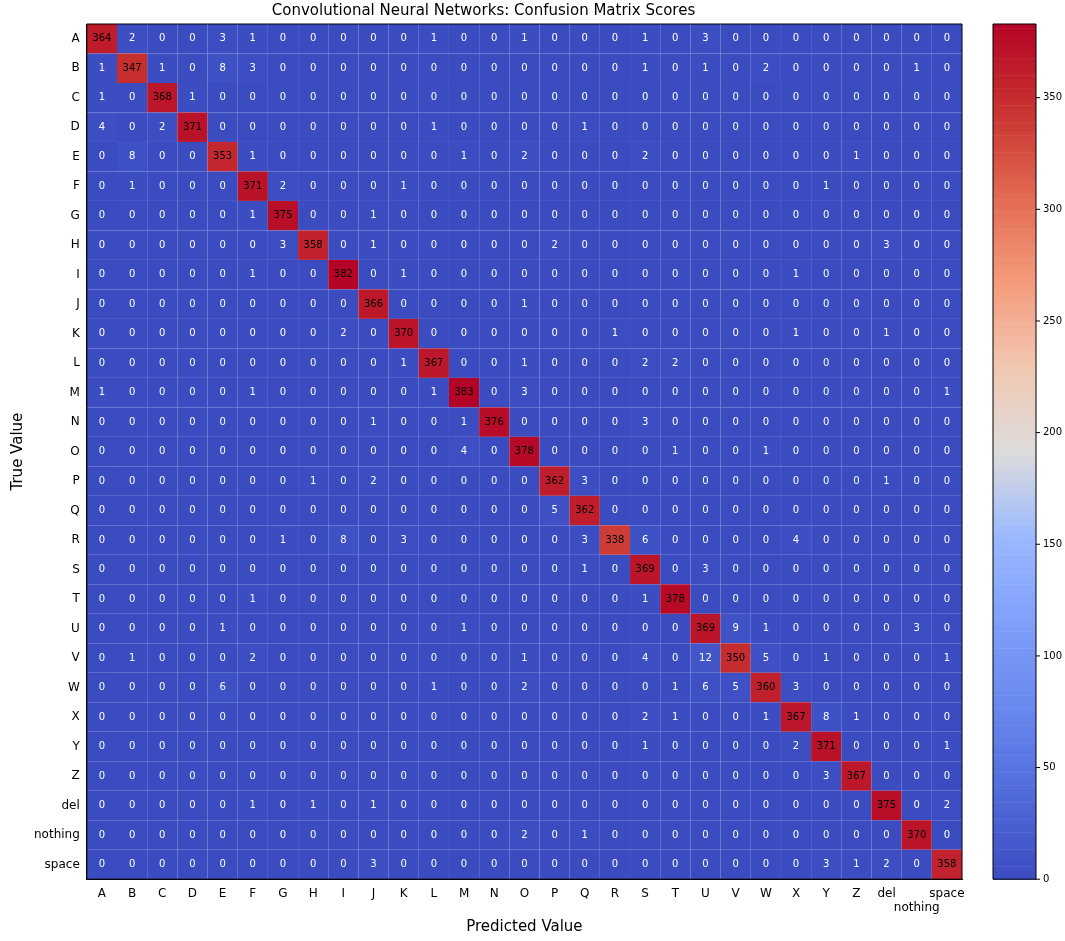 The image size is (1065, 941). What do you see at coordinates (343, 274) in the screenshot?
I see `data-label: 382` at bounding box center [343, 274].